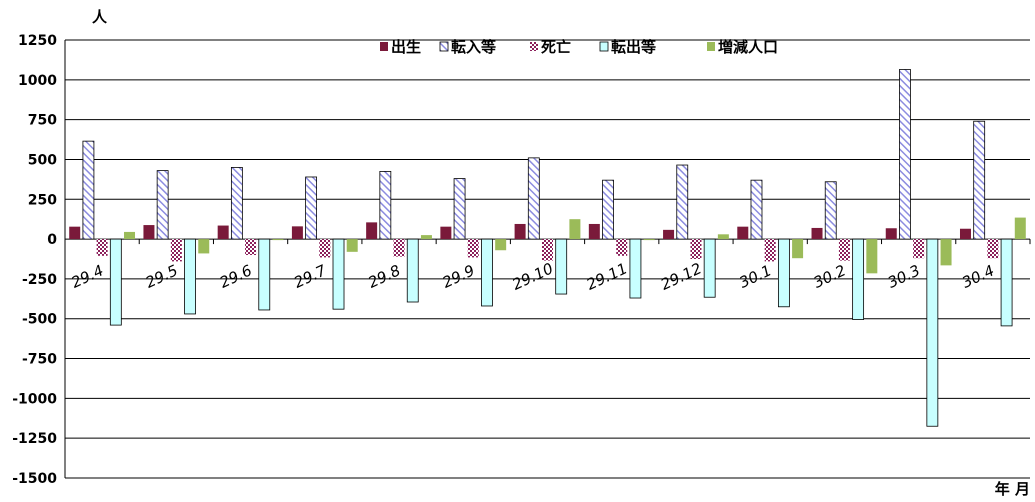 The height and width of the screenshot is (502, 1035). Describe the element at coordinates (384, 276) in the screenshot. I see `x-tick-label: 29.8` at that location.